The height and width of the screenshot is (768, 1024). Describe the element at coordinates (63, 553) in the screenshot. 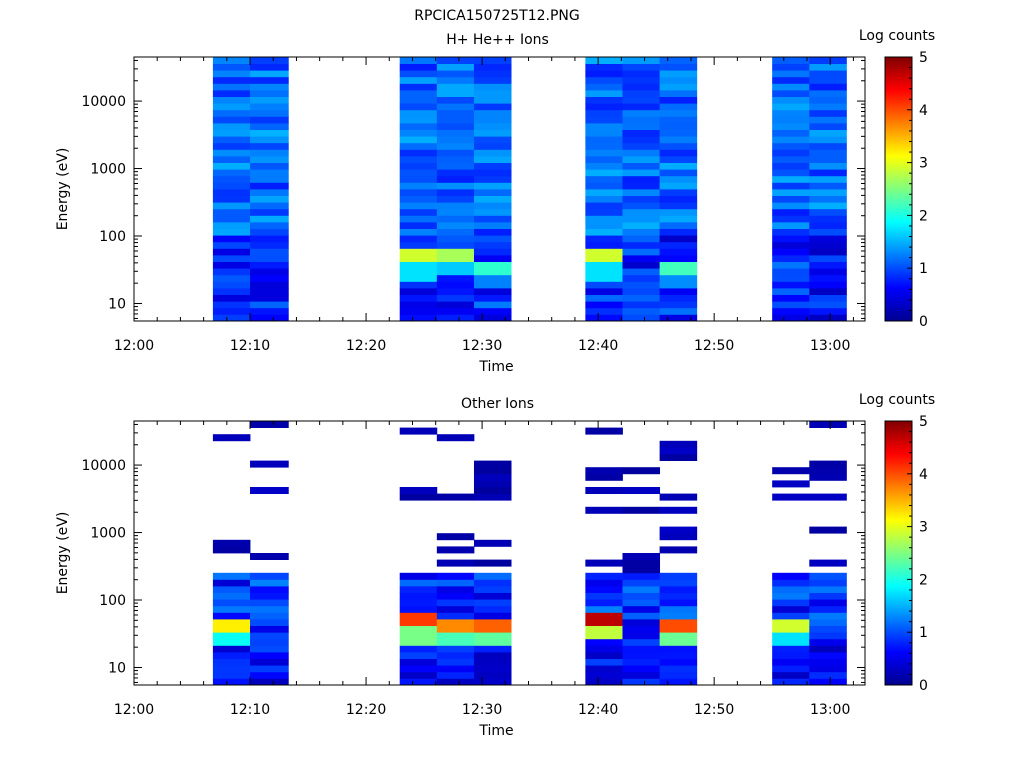

I see `y-axis-label: Energy (eV)` at that location.